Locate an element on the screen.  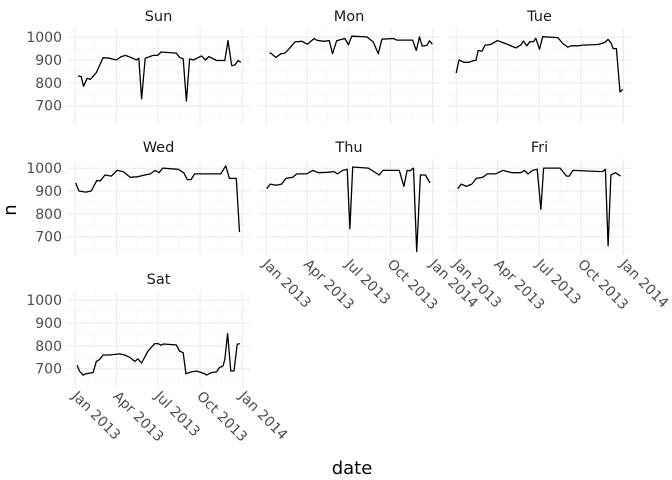
facet-panel-wed: Wed 700 800 900 1000 is located at coordinates (138, 197).